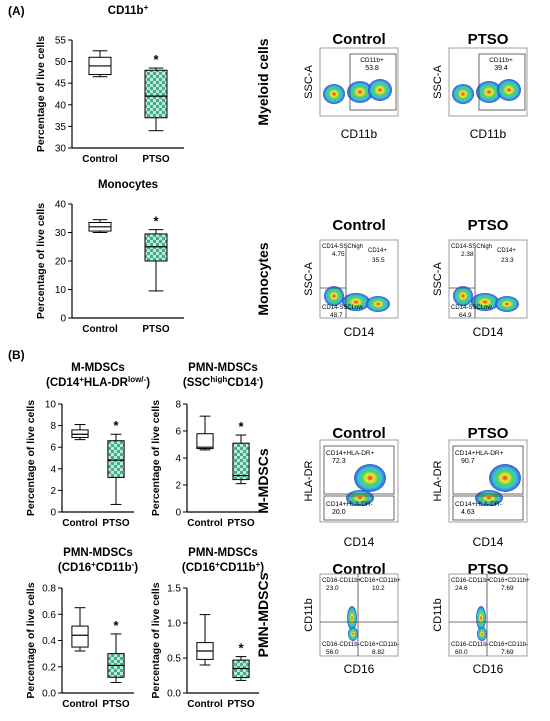  I want to click on y-tick-label: 40, so click(61, 205).